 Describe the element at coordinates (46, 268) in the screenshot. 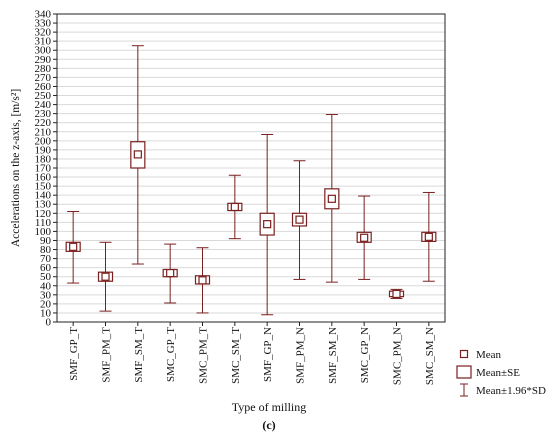

I see `y-tick-label: 60` at that location.